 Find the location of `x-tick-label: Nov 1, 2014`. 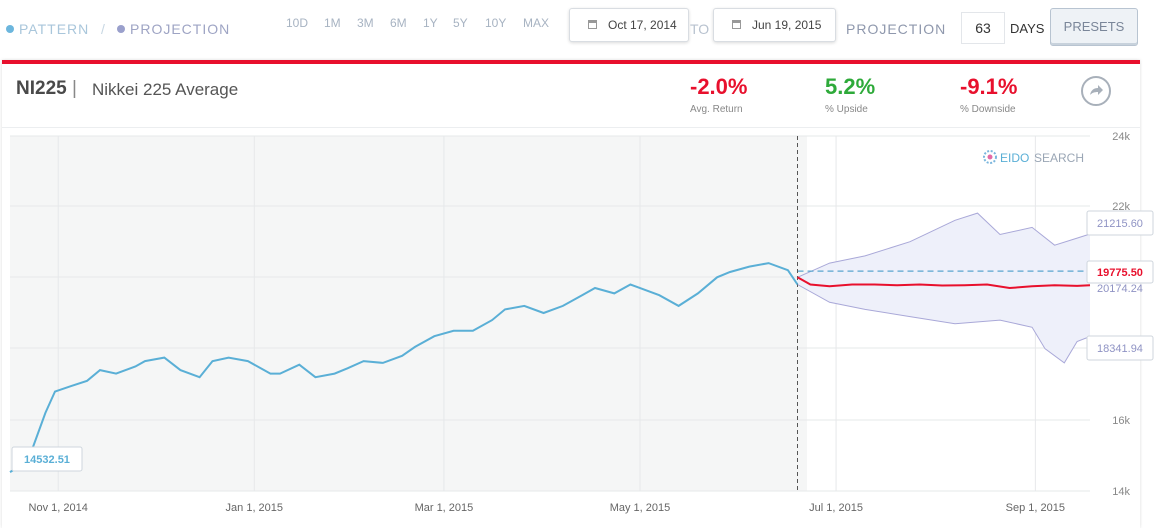

x-tick-label: Nov 1, 2014 is located at coordinates (58, 508).